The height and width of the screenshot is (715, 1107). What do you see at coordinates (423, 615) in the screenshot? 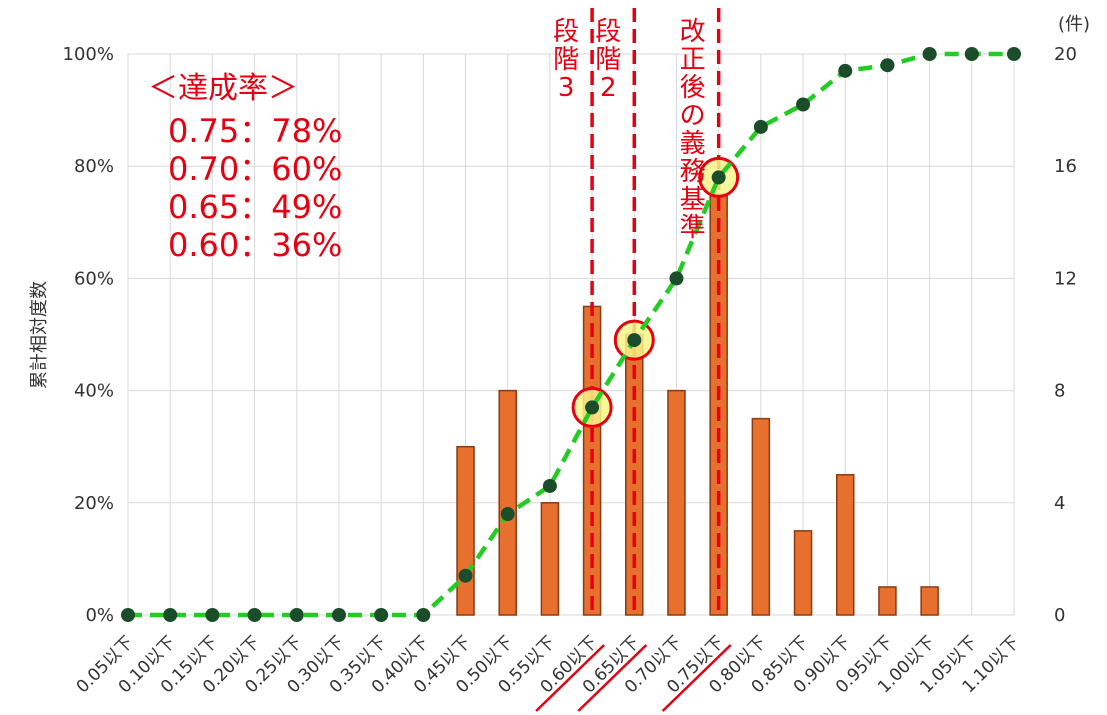
I see `point-0.40以下` at bounding box center [423, 615].